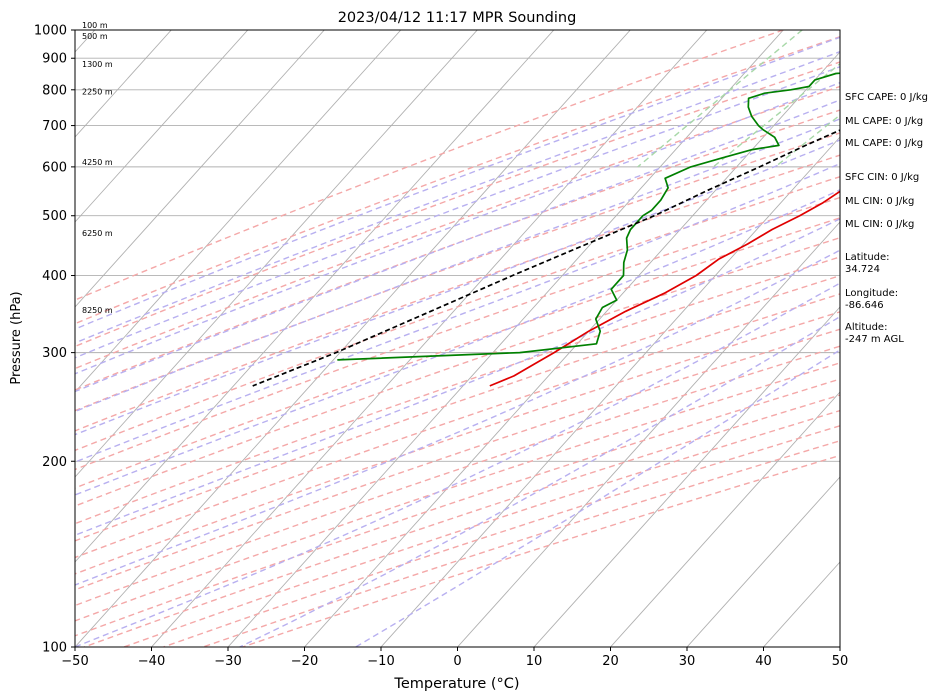  What do you see at coordinates (227, 661) in the screenshot?
I see `x-tick-label: −30` at bounding box center [227, 661].